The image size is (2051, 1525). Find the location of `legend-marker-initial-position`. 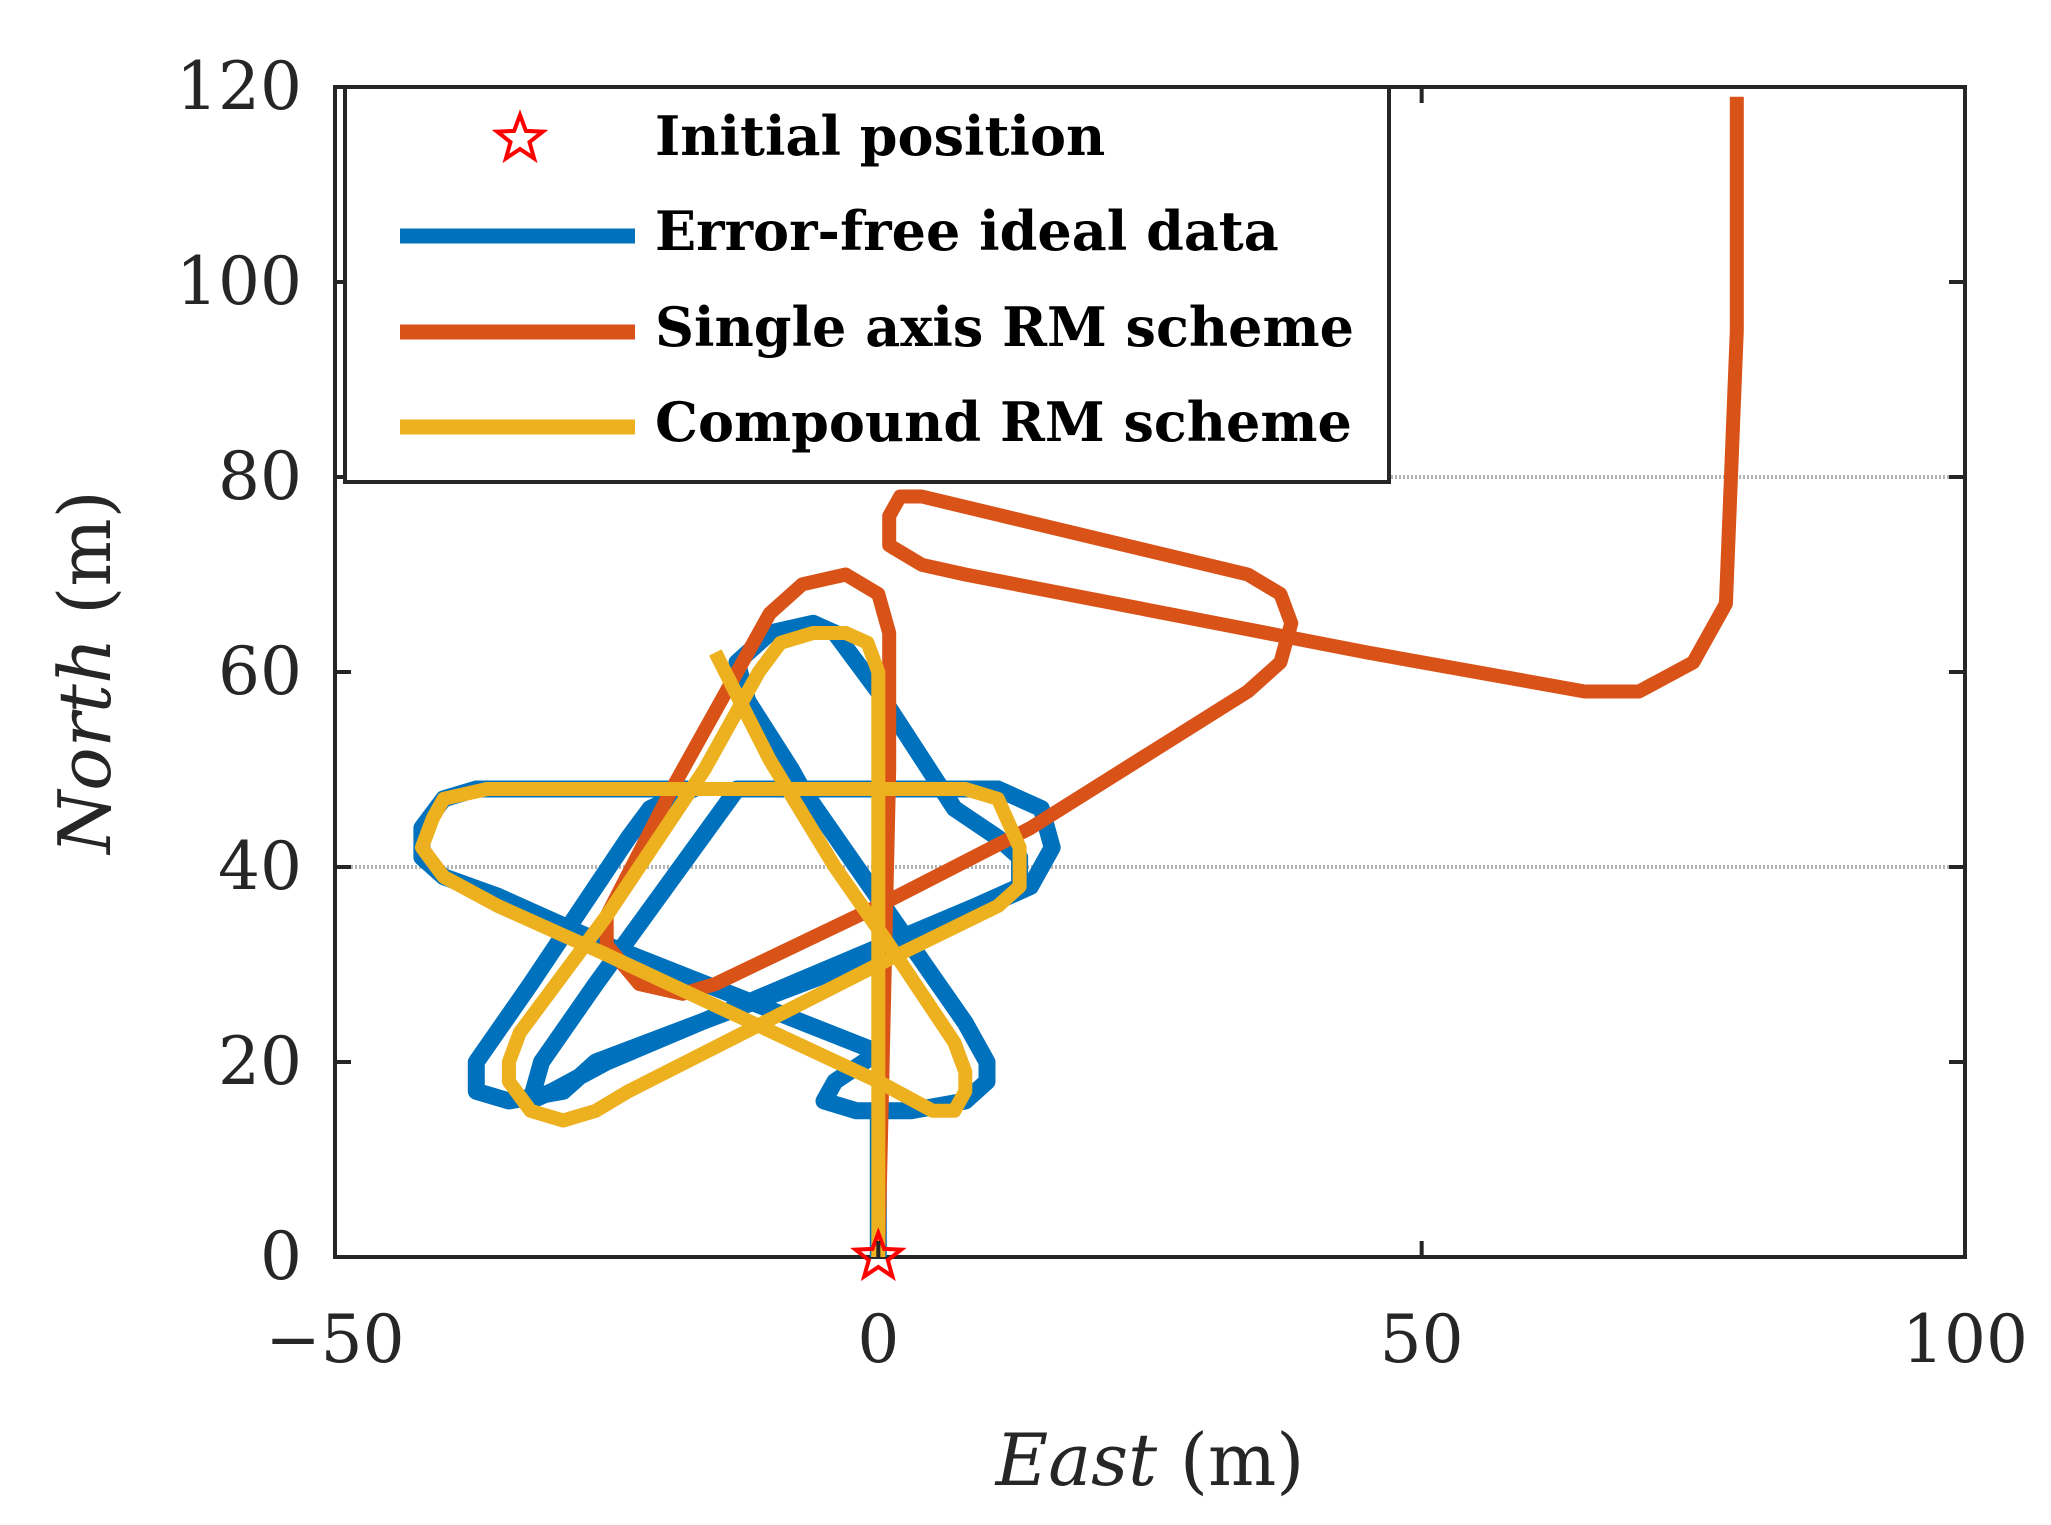

legend-marker-initial-position is located at coordinates (520, 136).